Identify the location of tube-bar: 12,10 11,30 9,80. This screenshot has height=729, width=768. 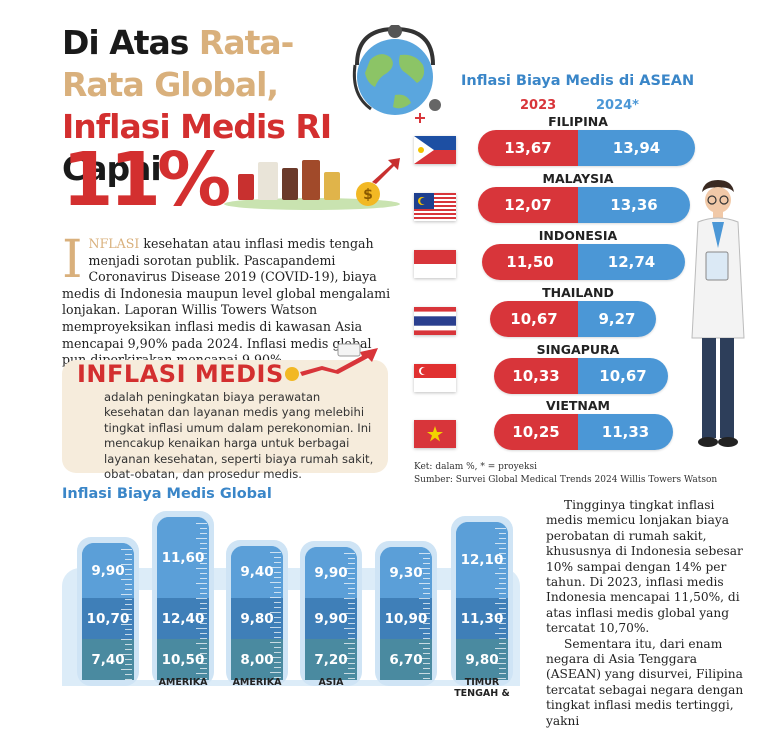
(482, 601).